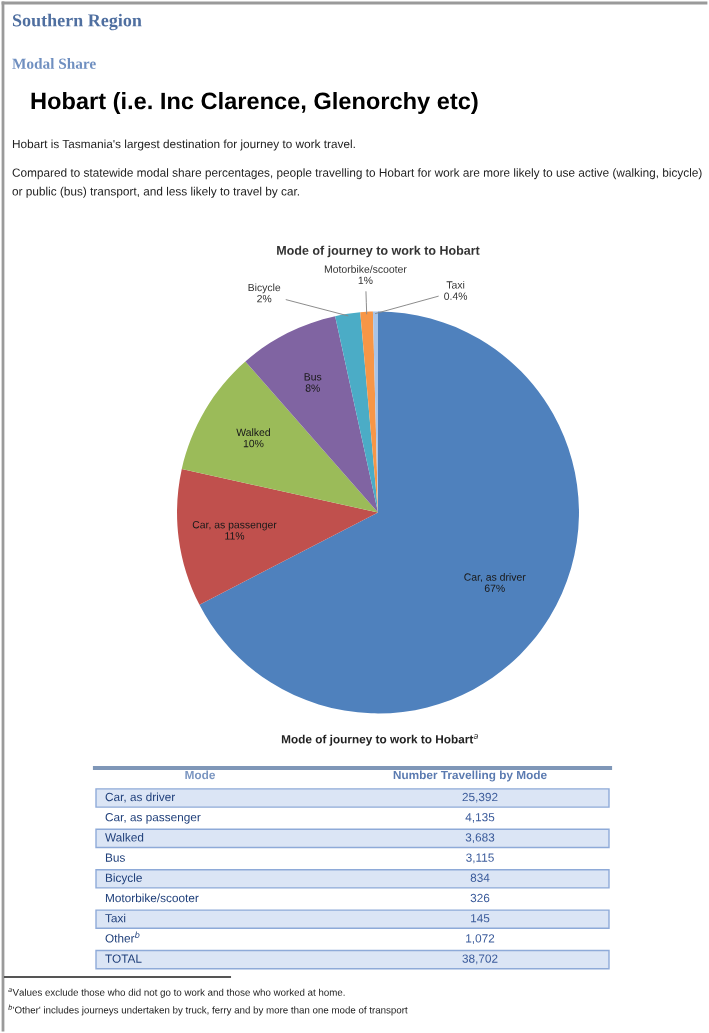 The image size is (709, 1033). I want to click on slice-label: Car, as passenger, so click(234, 526).